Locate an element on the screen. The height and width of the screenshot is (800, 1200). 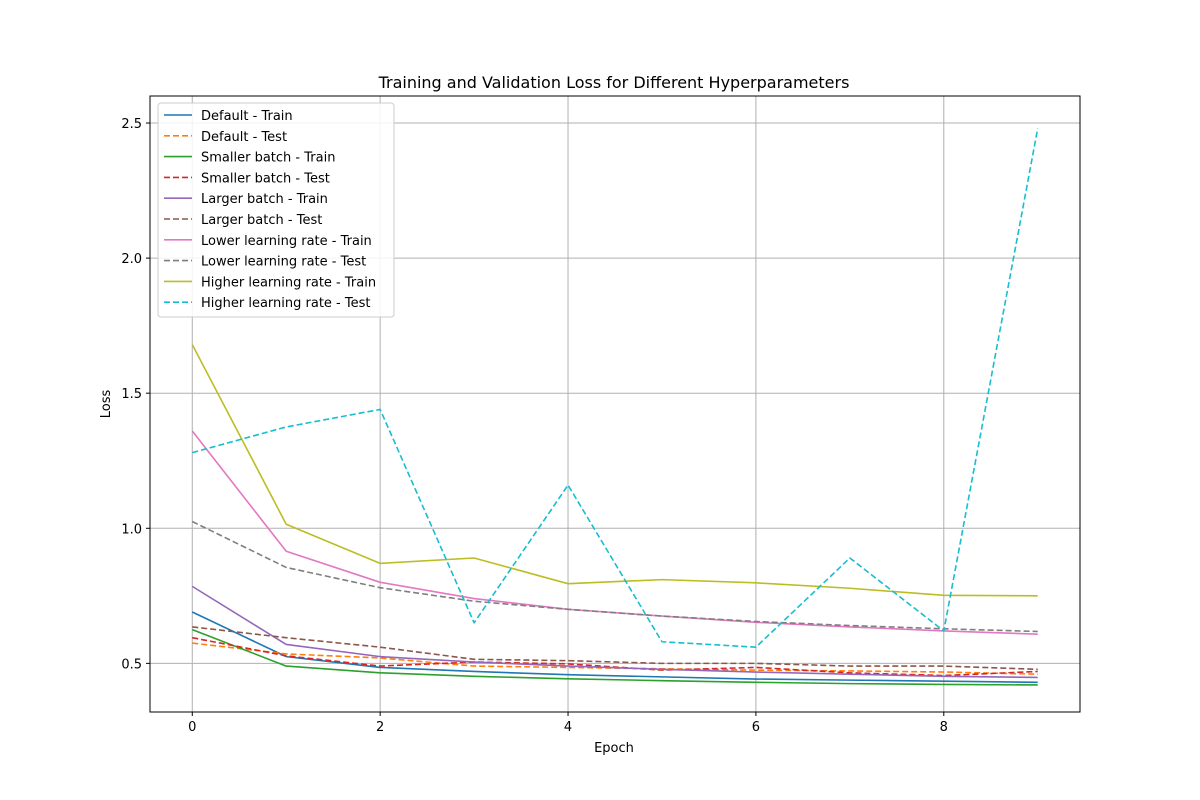
x-axis-label: Epoch is located at coordinates (614, 748).